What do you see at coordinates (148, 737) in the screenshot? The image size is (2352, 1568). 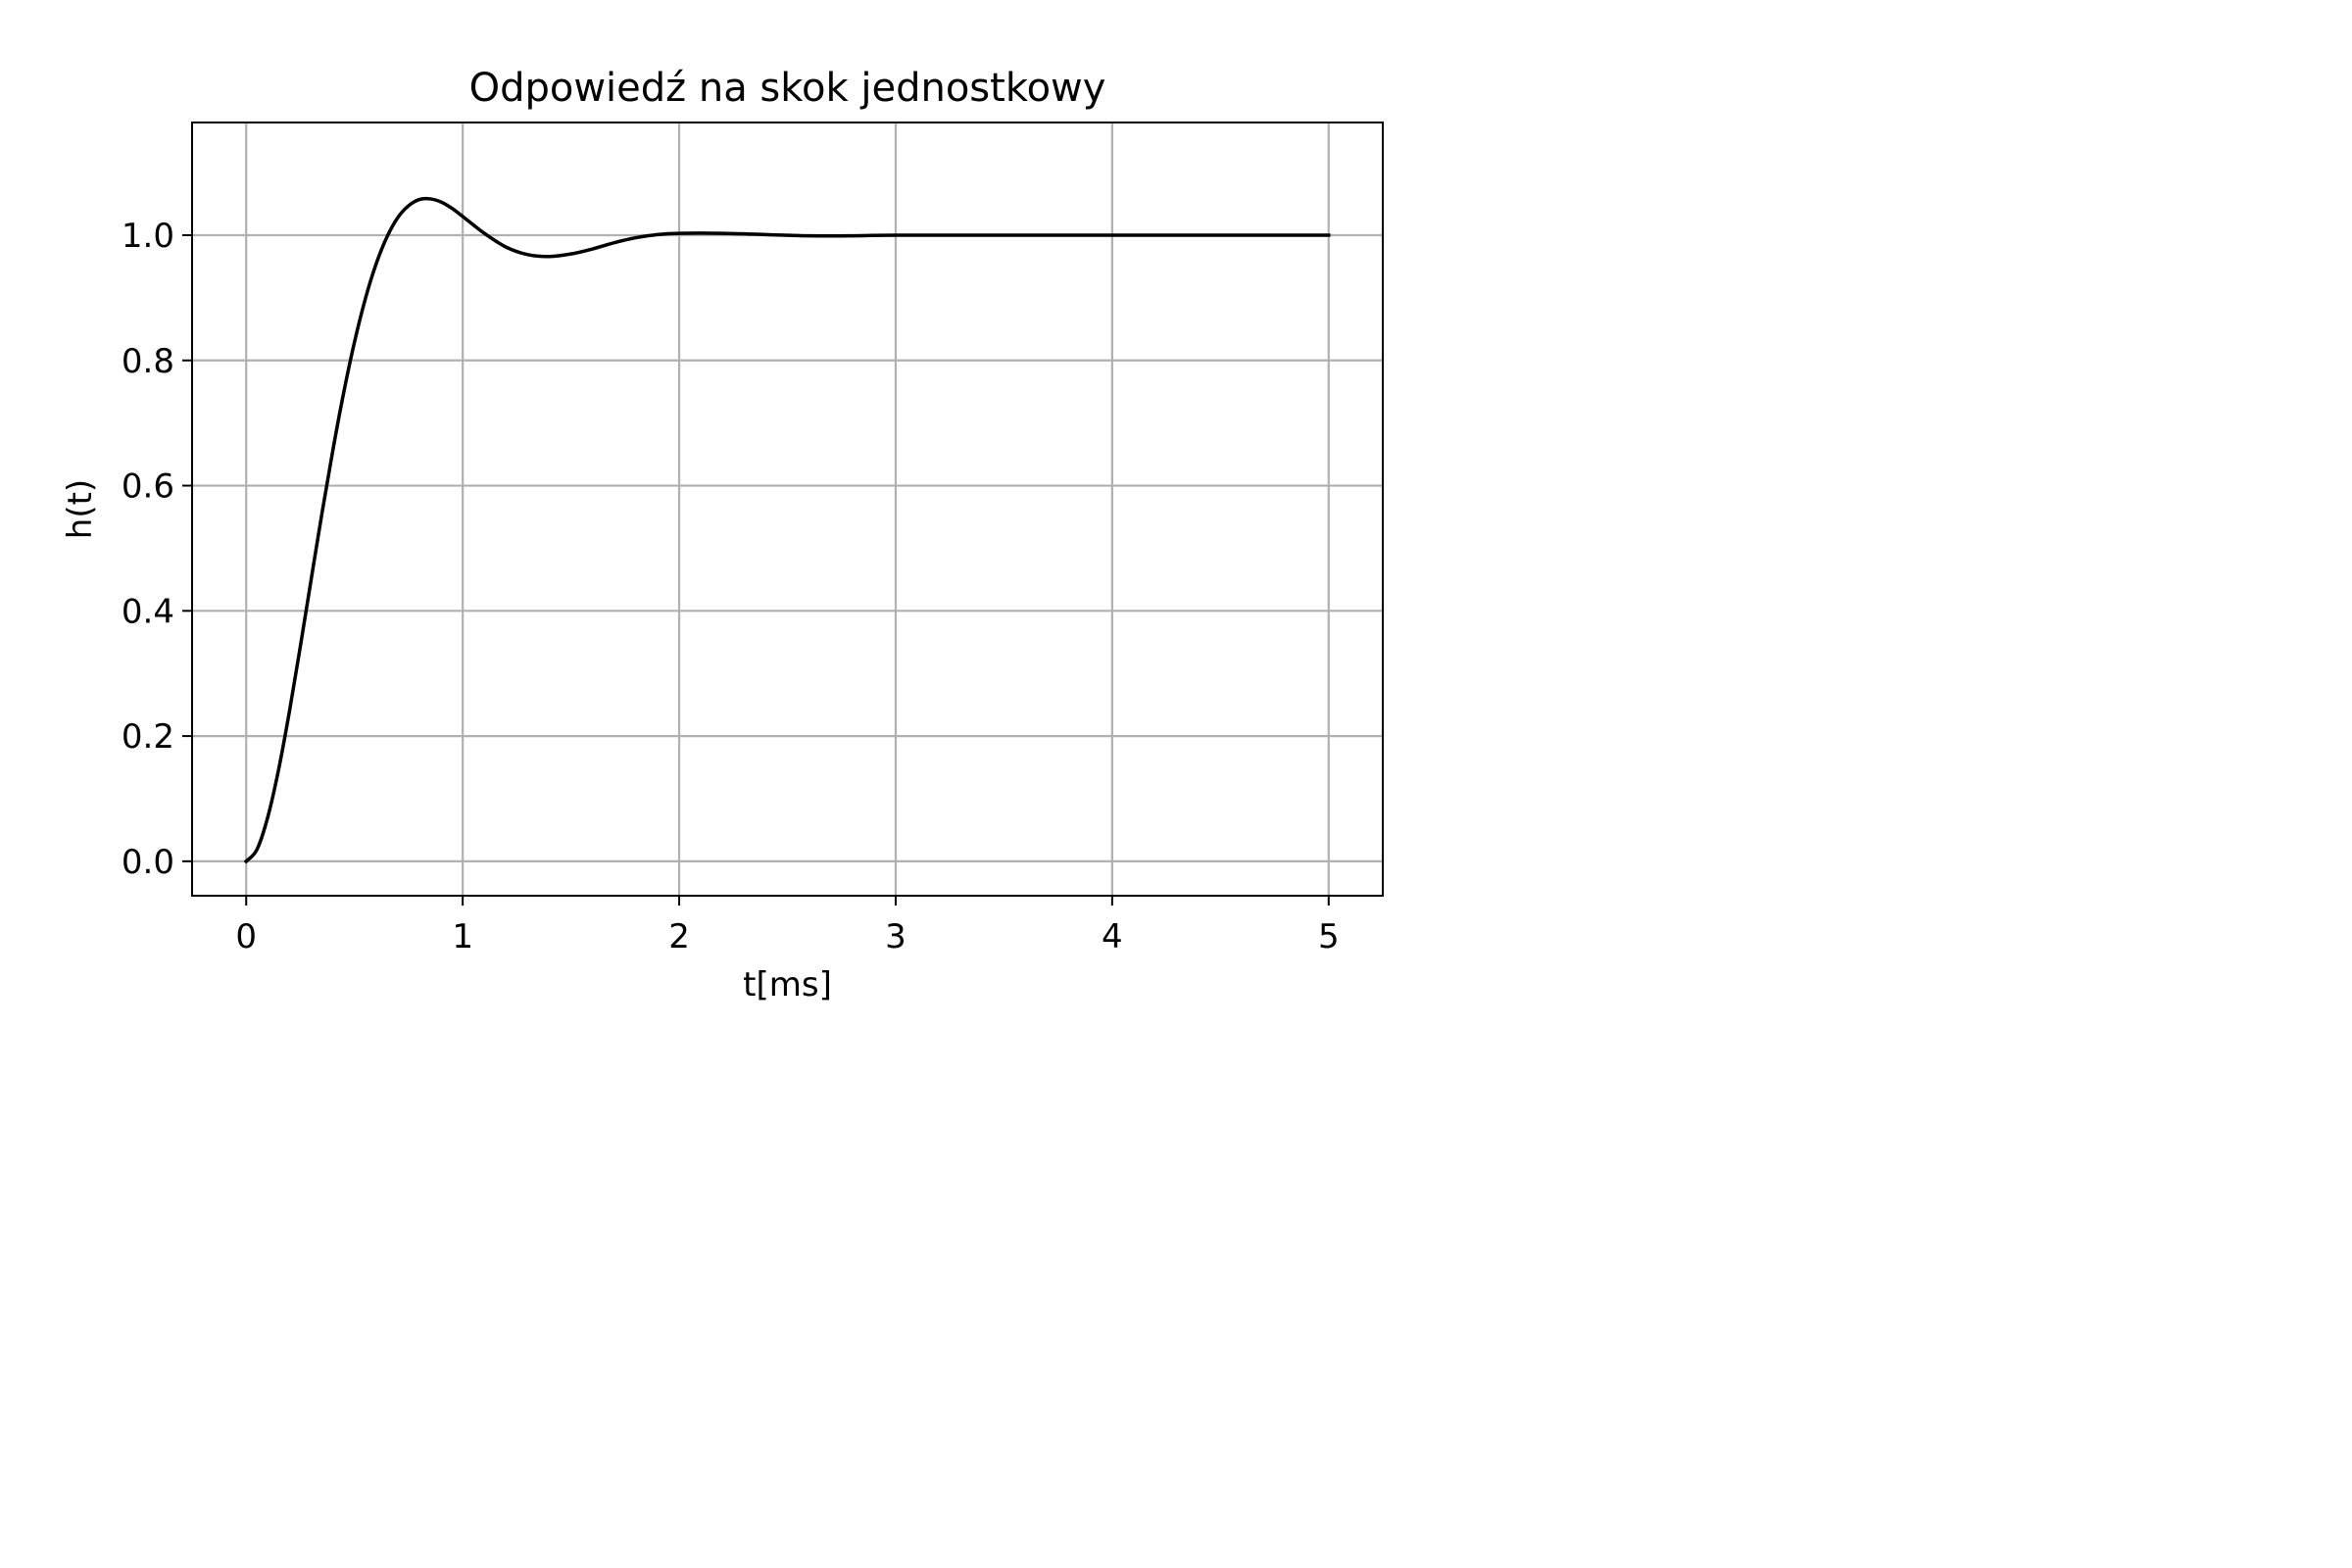 I see `y-tick-label: 0.2` at bounding box center [148, 737].